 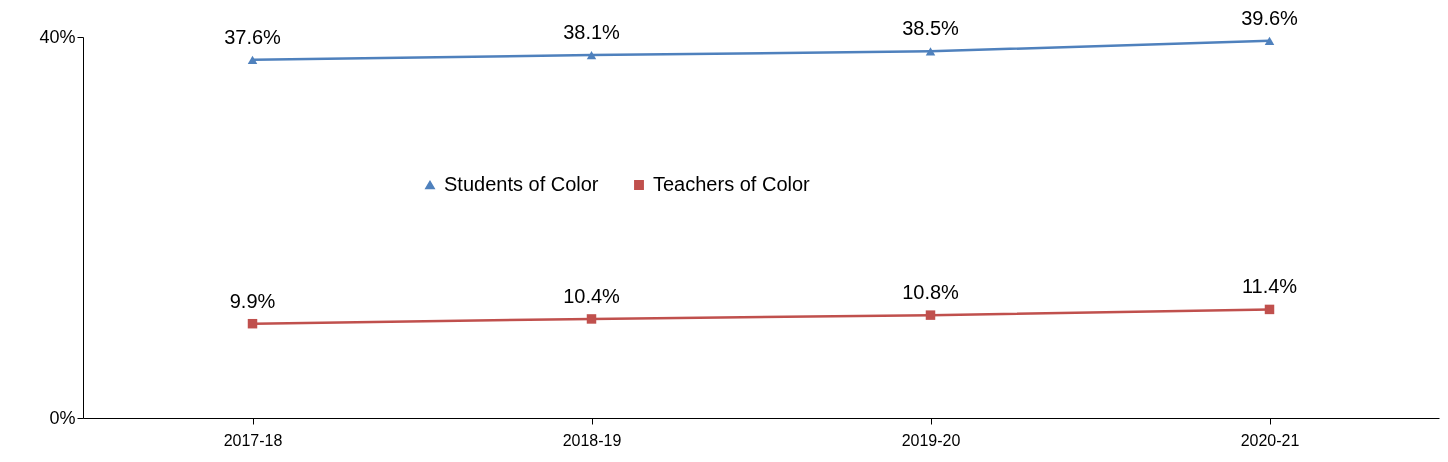 I want to click on data-label: 38.5%, so click(x=931, y=28).